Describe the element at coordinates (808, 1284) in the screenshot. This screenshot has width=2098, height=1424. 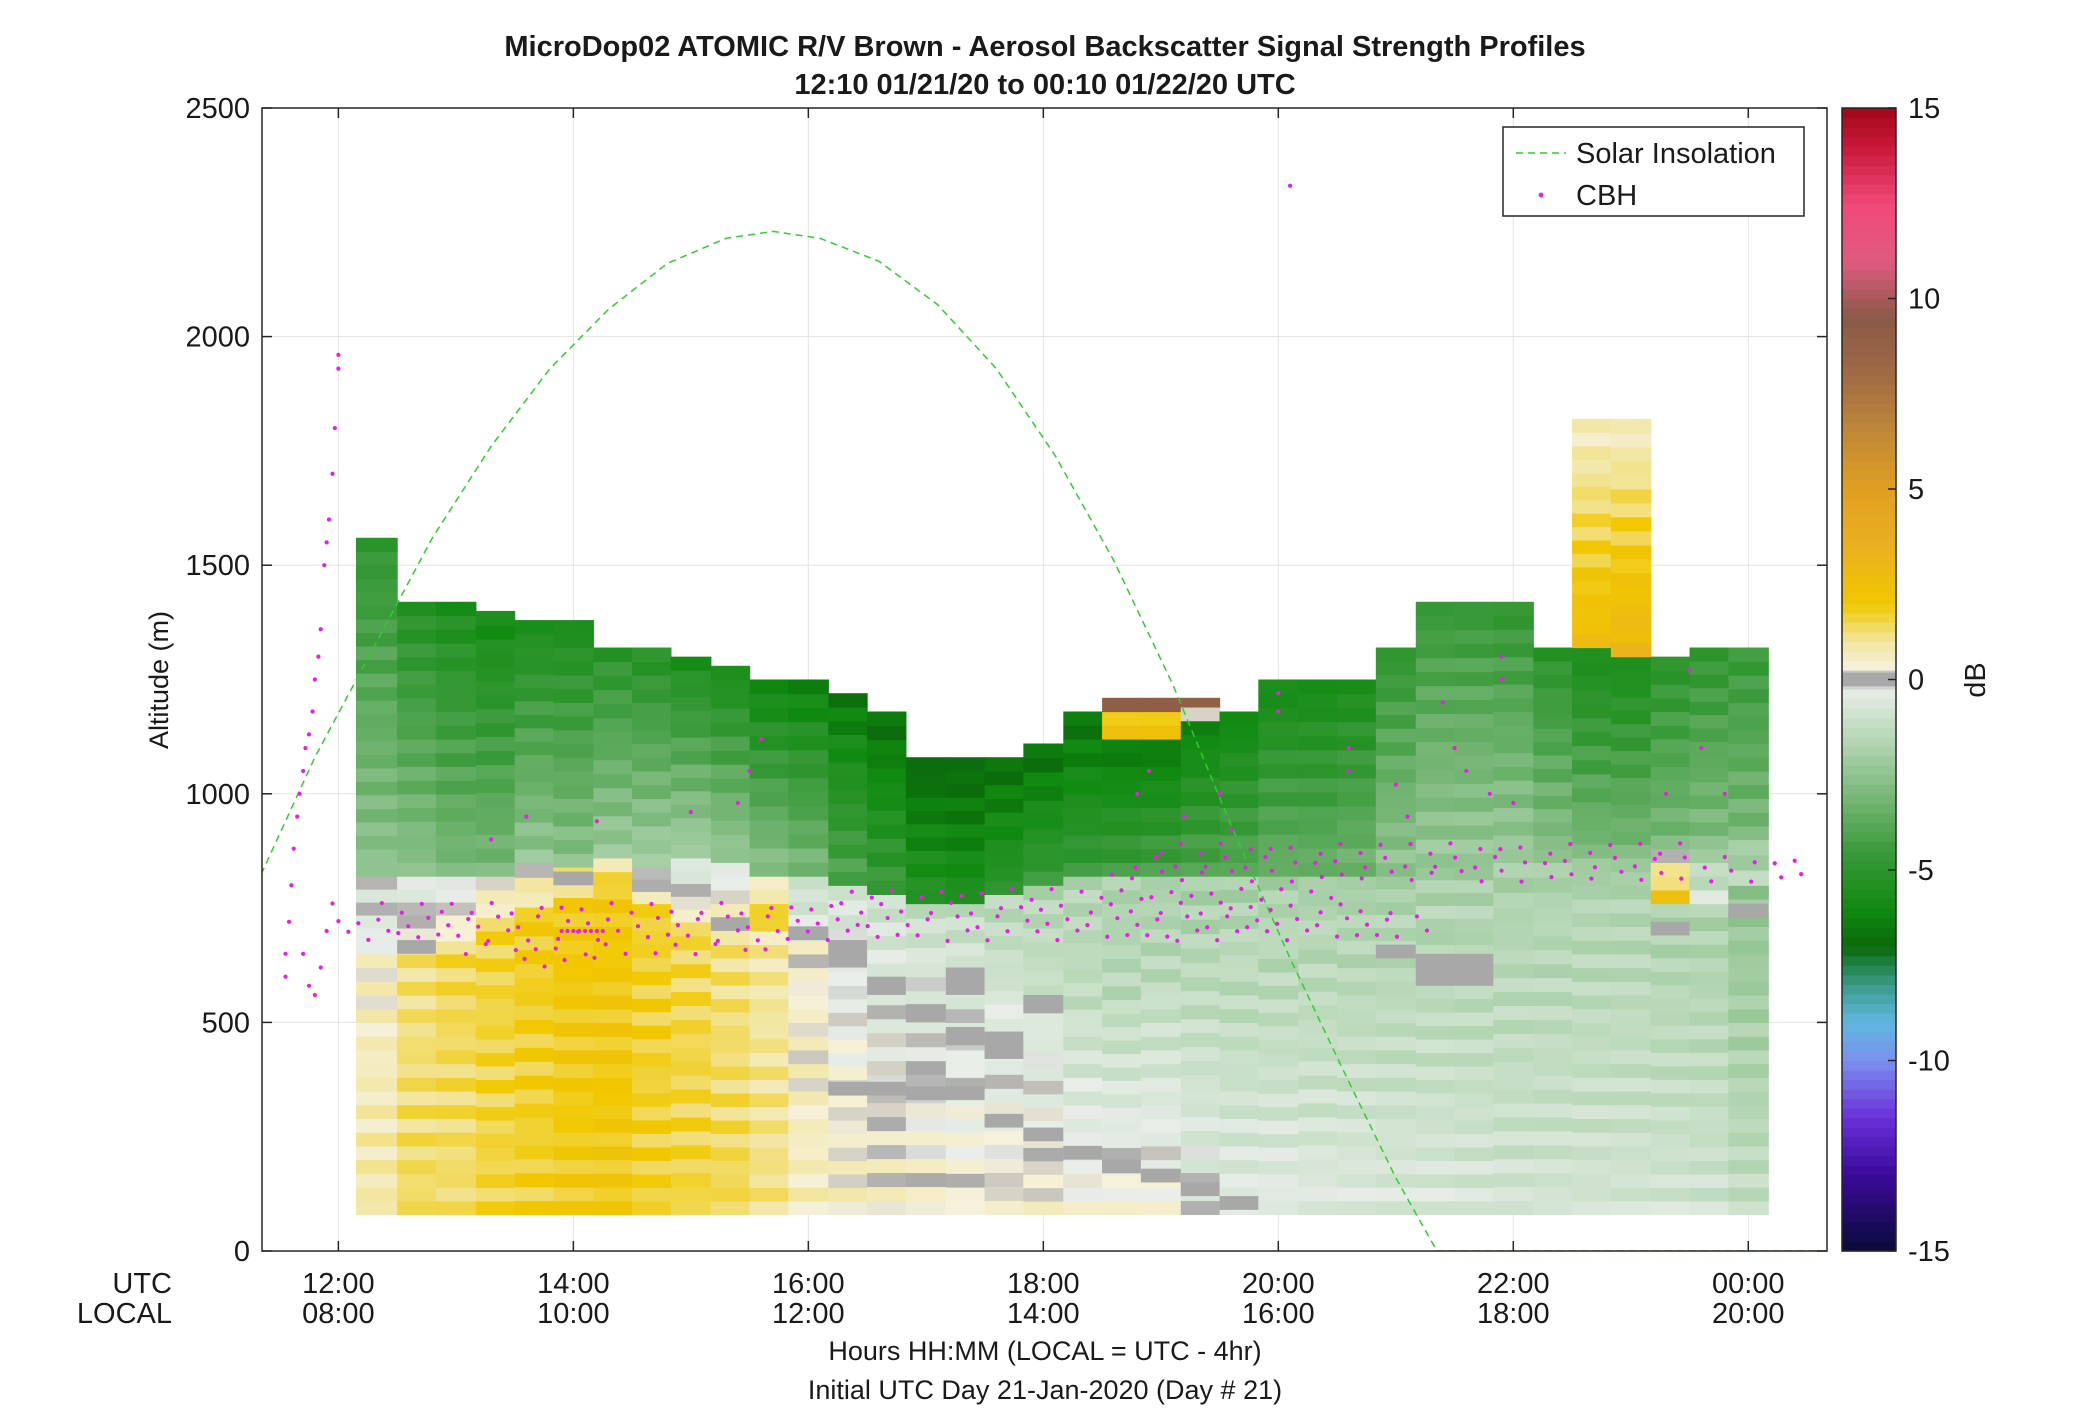
I see `x-tick-label-utc-2: 16:00` at that location.